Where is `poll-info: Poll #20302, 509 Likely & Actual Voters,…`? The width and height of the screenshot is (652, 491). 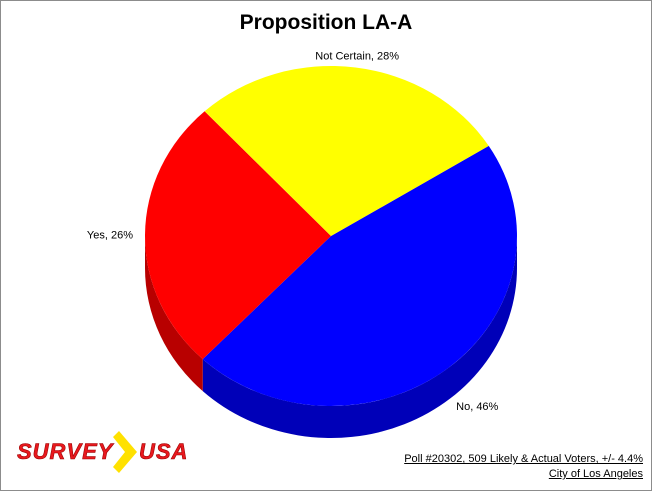
poll-info: Poll #20302, 509 Likely & Actual Voters,… is located at coordinates (523, 459).